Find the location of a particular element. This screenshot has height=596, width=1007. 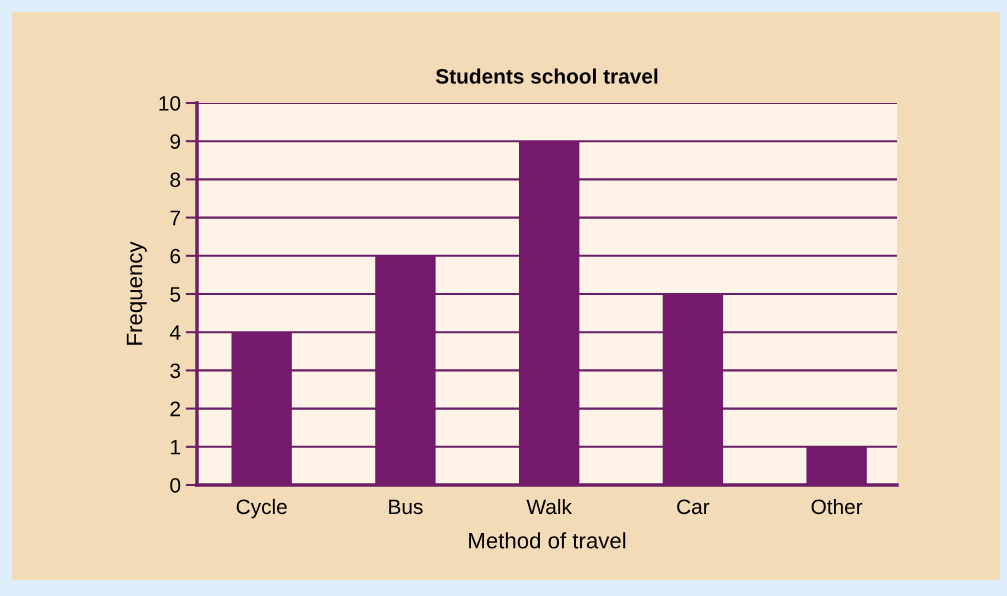

y-axis-title: Frequency is located at coordinates (136, 293).